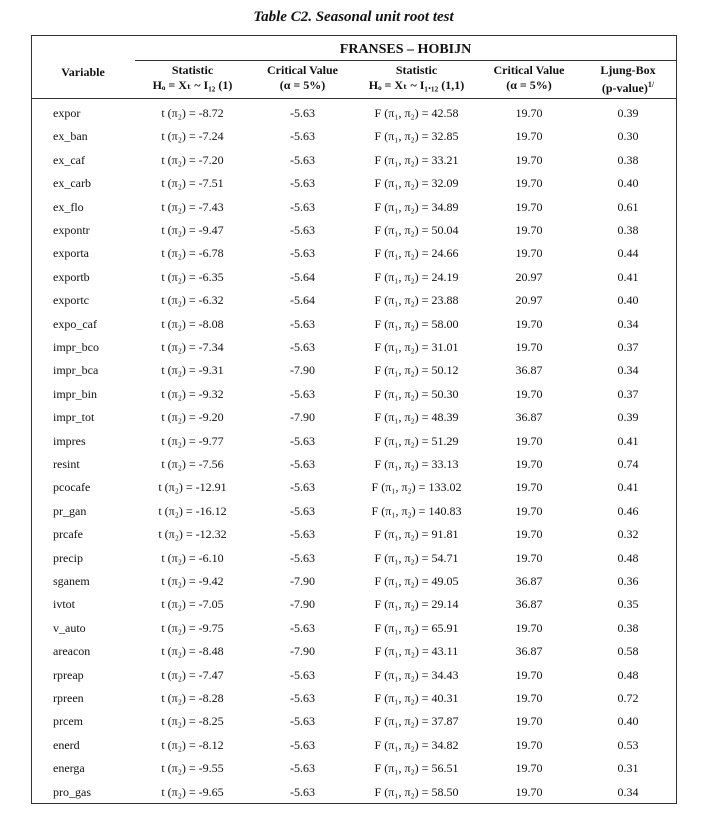  What do you see at coordinates (192, 487) in the screenshot?
I see `value-cell: t (π₂) = -12.91` at bounding box center [192, 487].